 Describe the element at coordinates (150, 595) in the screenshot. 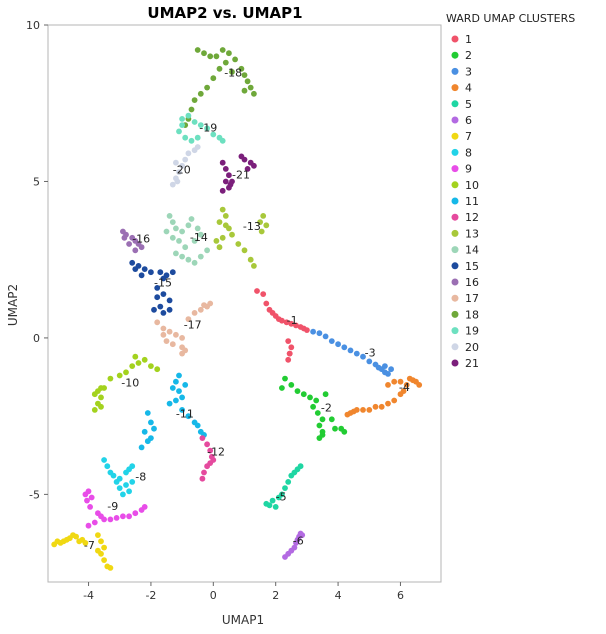

I see `x-tick-label: -2` at that location.